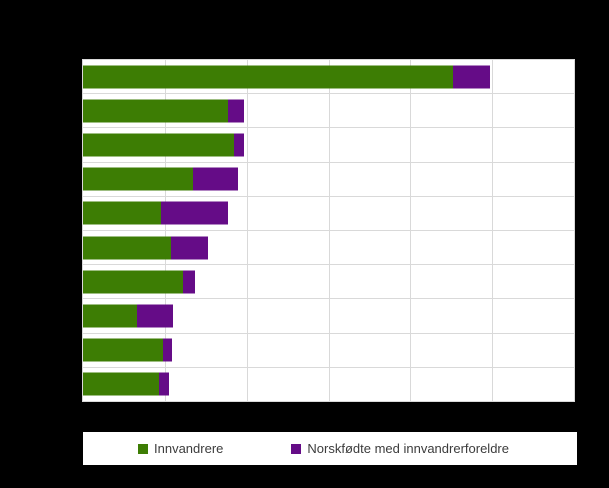  I want to click on legend-swatch-innvandrere, so click(143, 448).